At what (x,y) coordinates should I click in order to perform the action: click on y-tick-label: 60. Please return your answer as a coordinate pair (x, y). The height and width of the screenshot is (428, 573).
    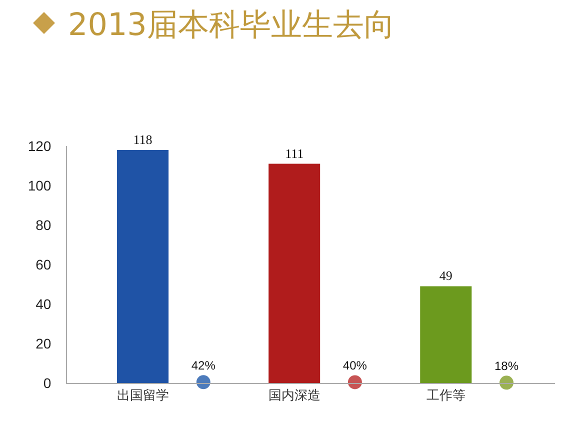
    Looking at the image, I should click on (44, 264).